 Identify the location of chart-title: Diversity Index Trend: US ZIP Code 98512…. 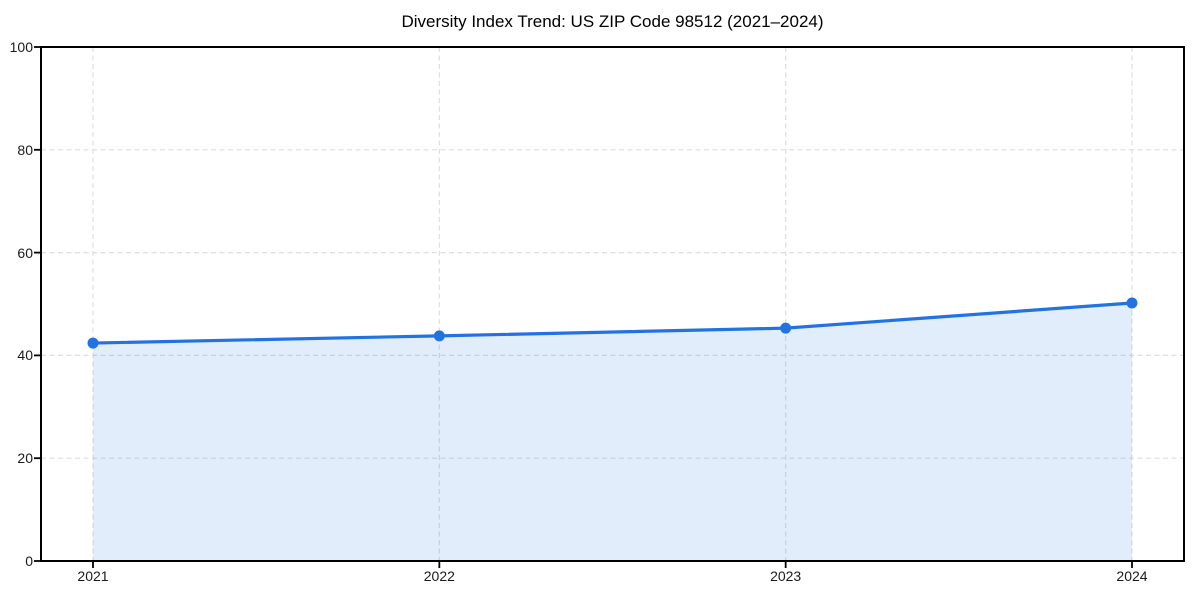
(612, 21).